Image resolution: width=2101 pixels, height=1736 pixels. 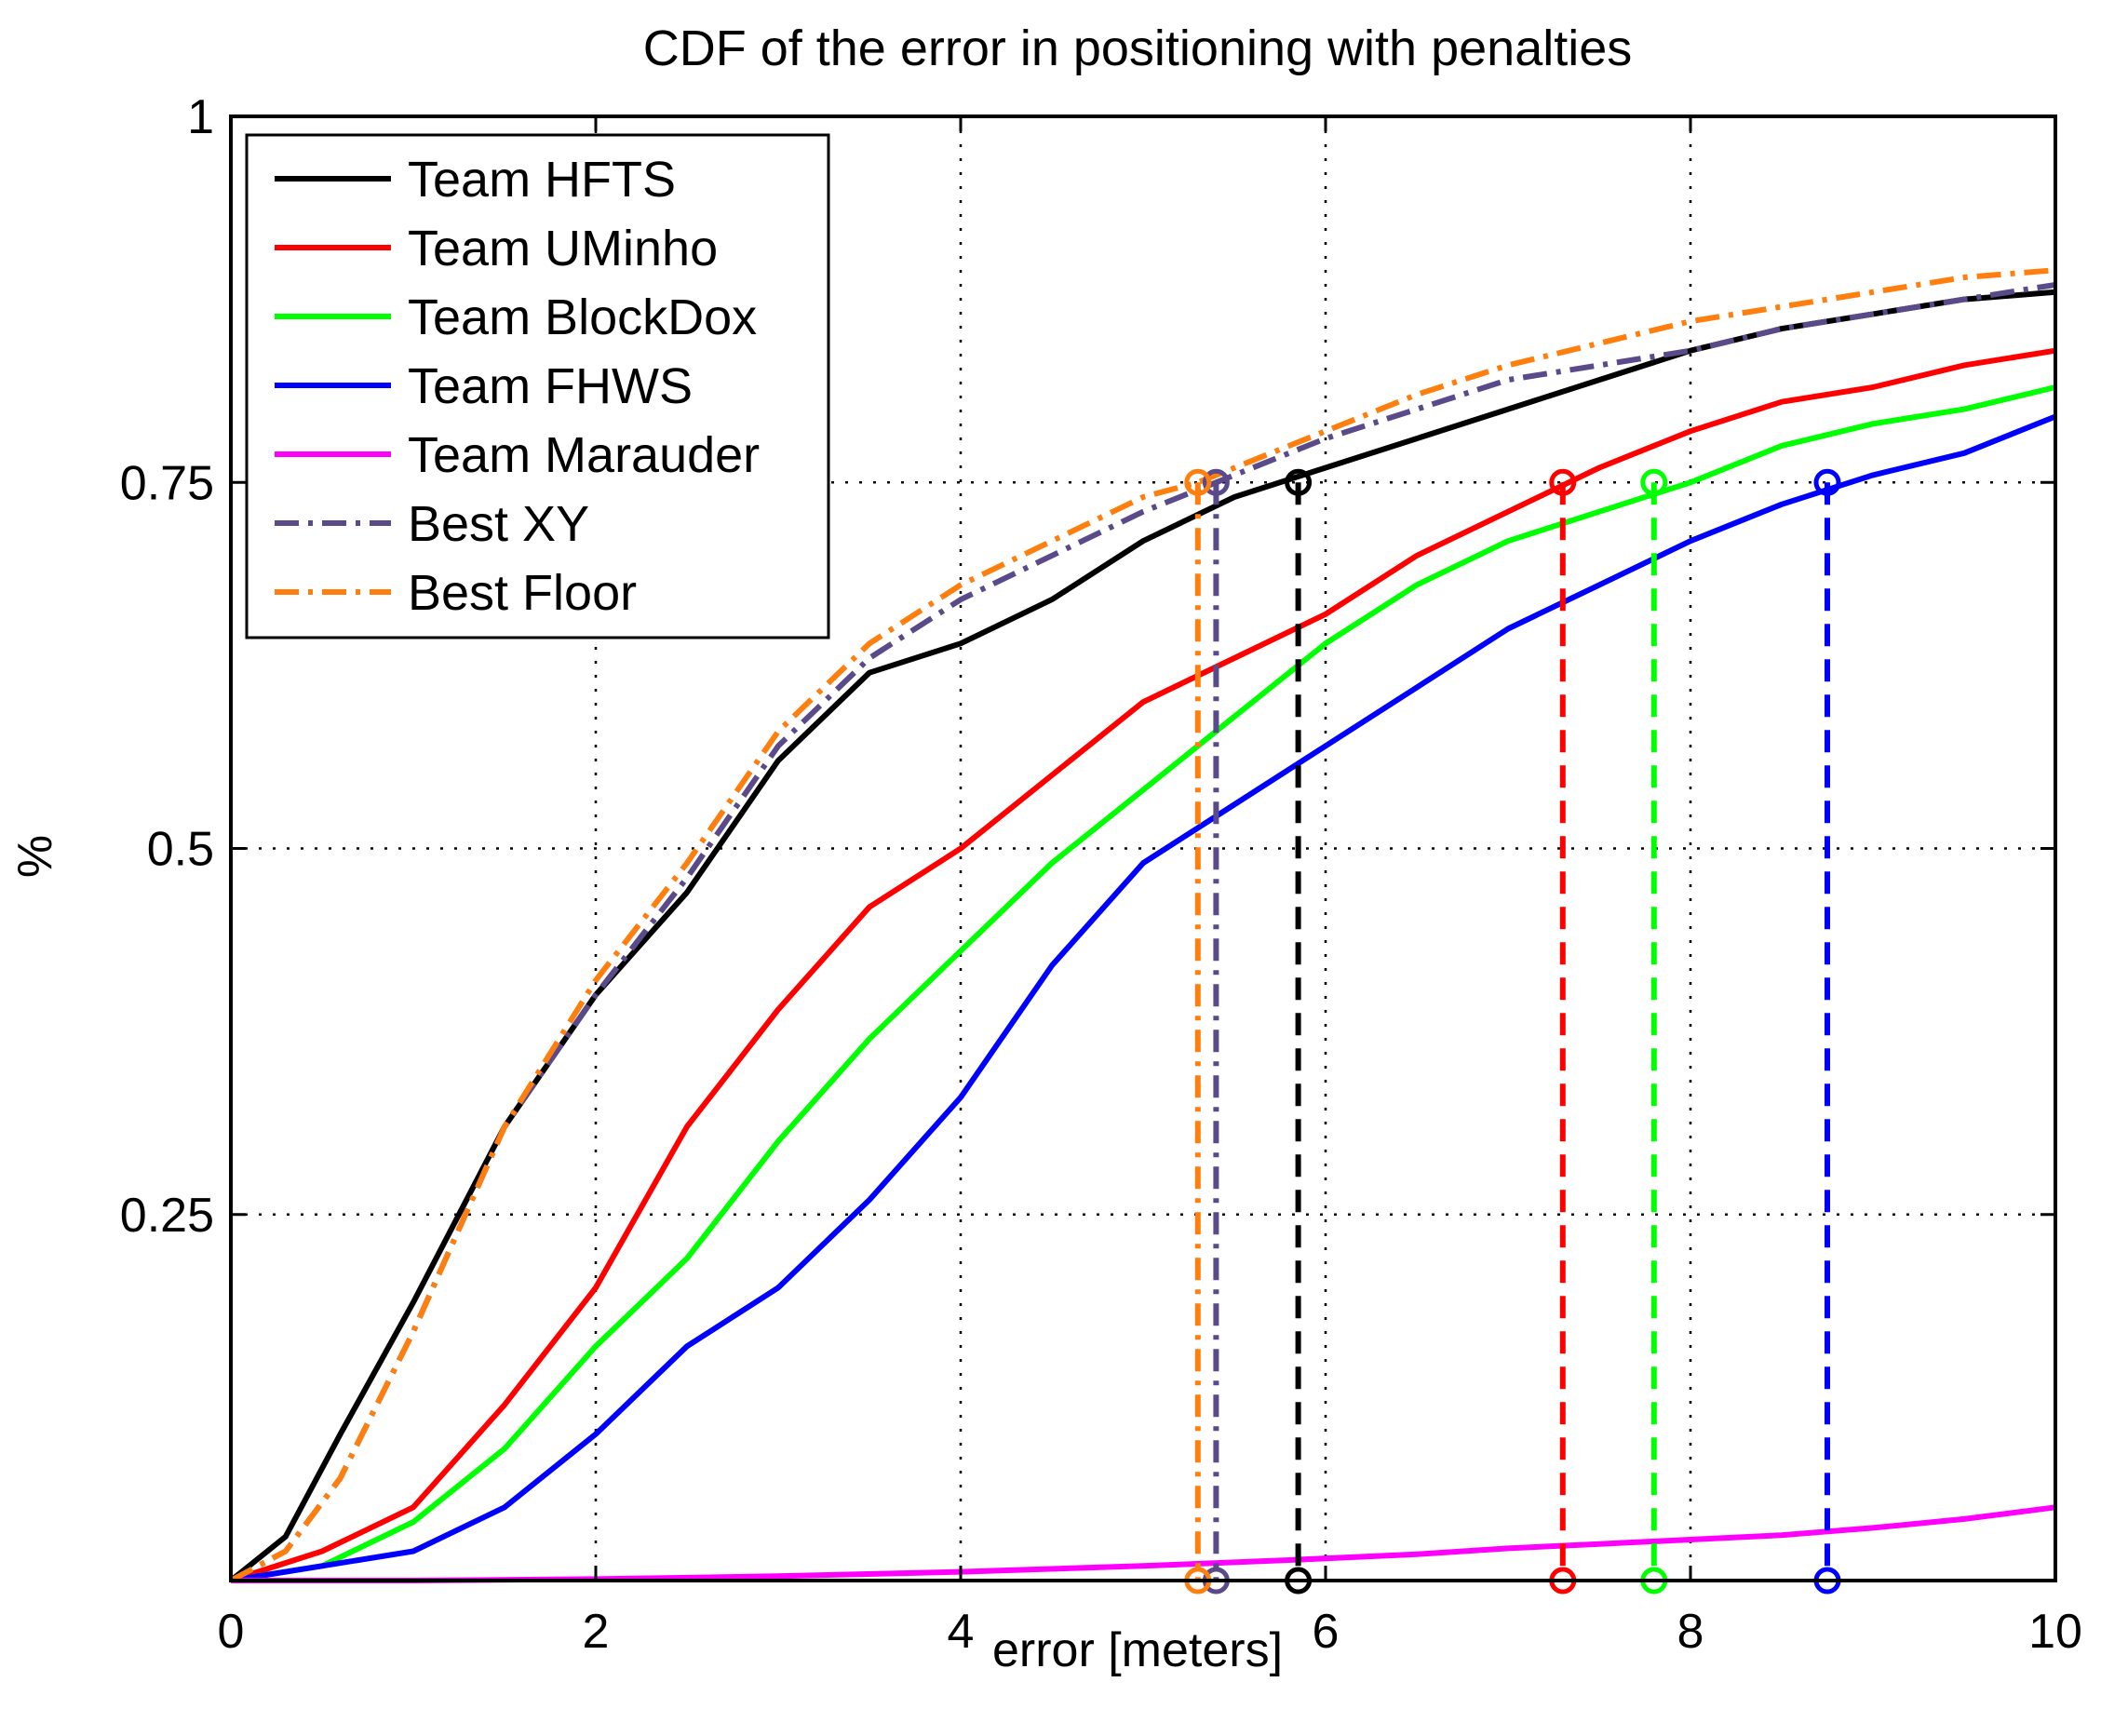 I want to click on p75-marker-best-xy, so click(x=1216, y=482).